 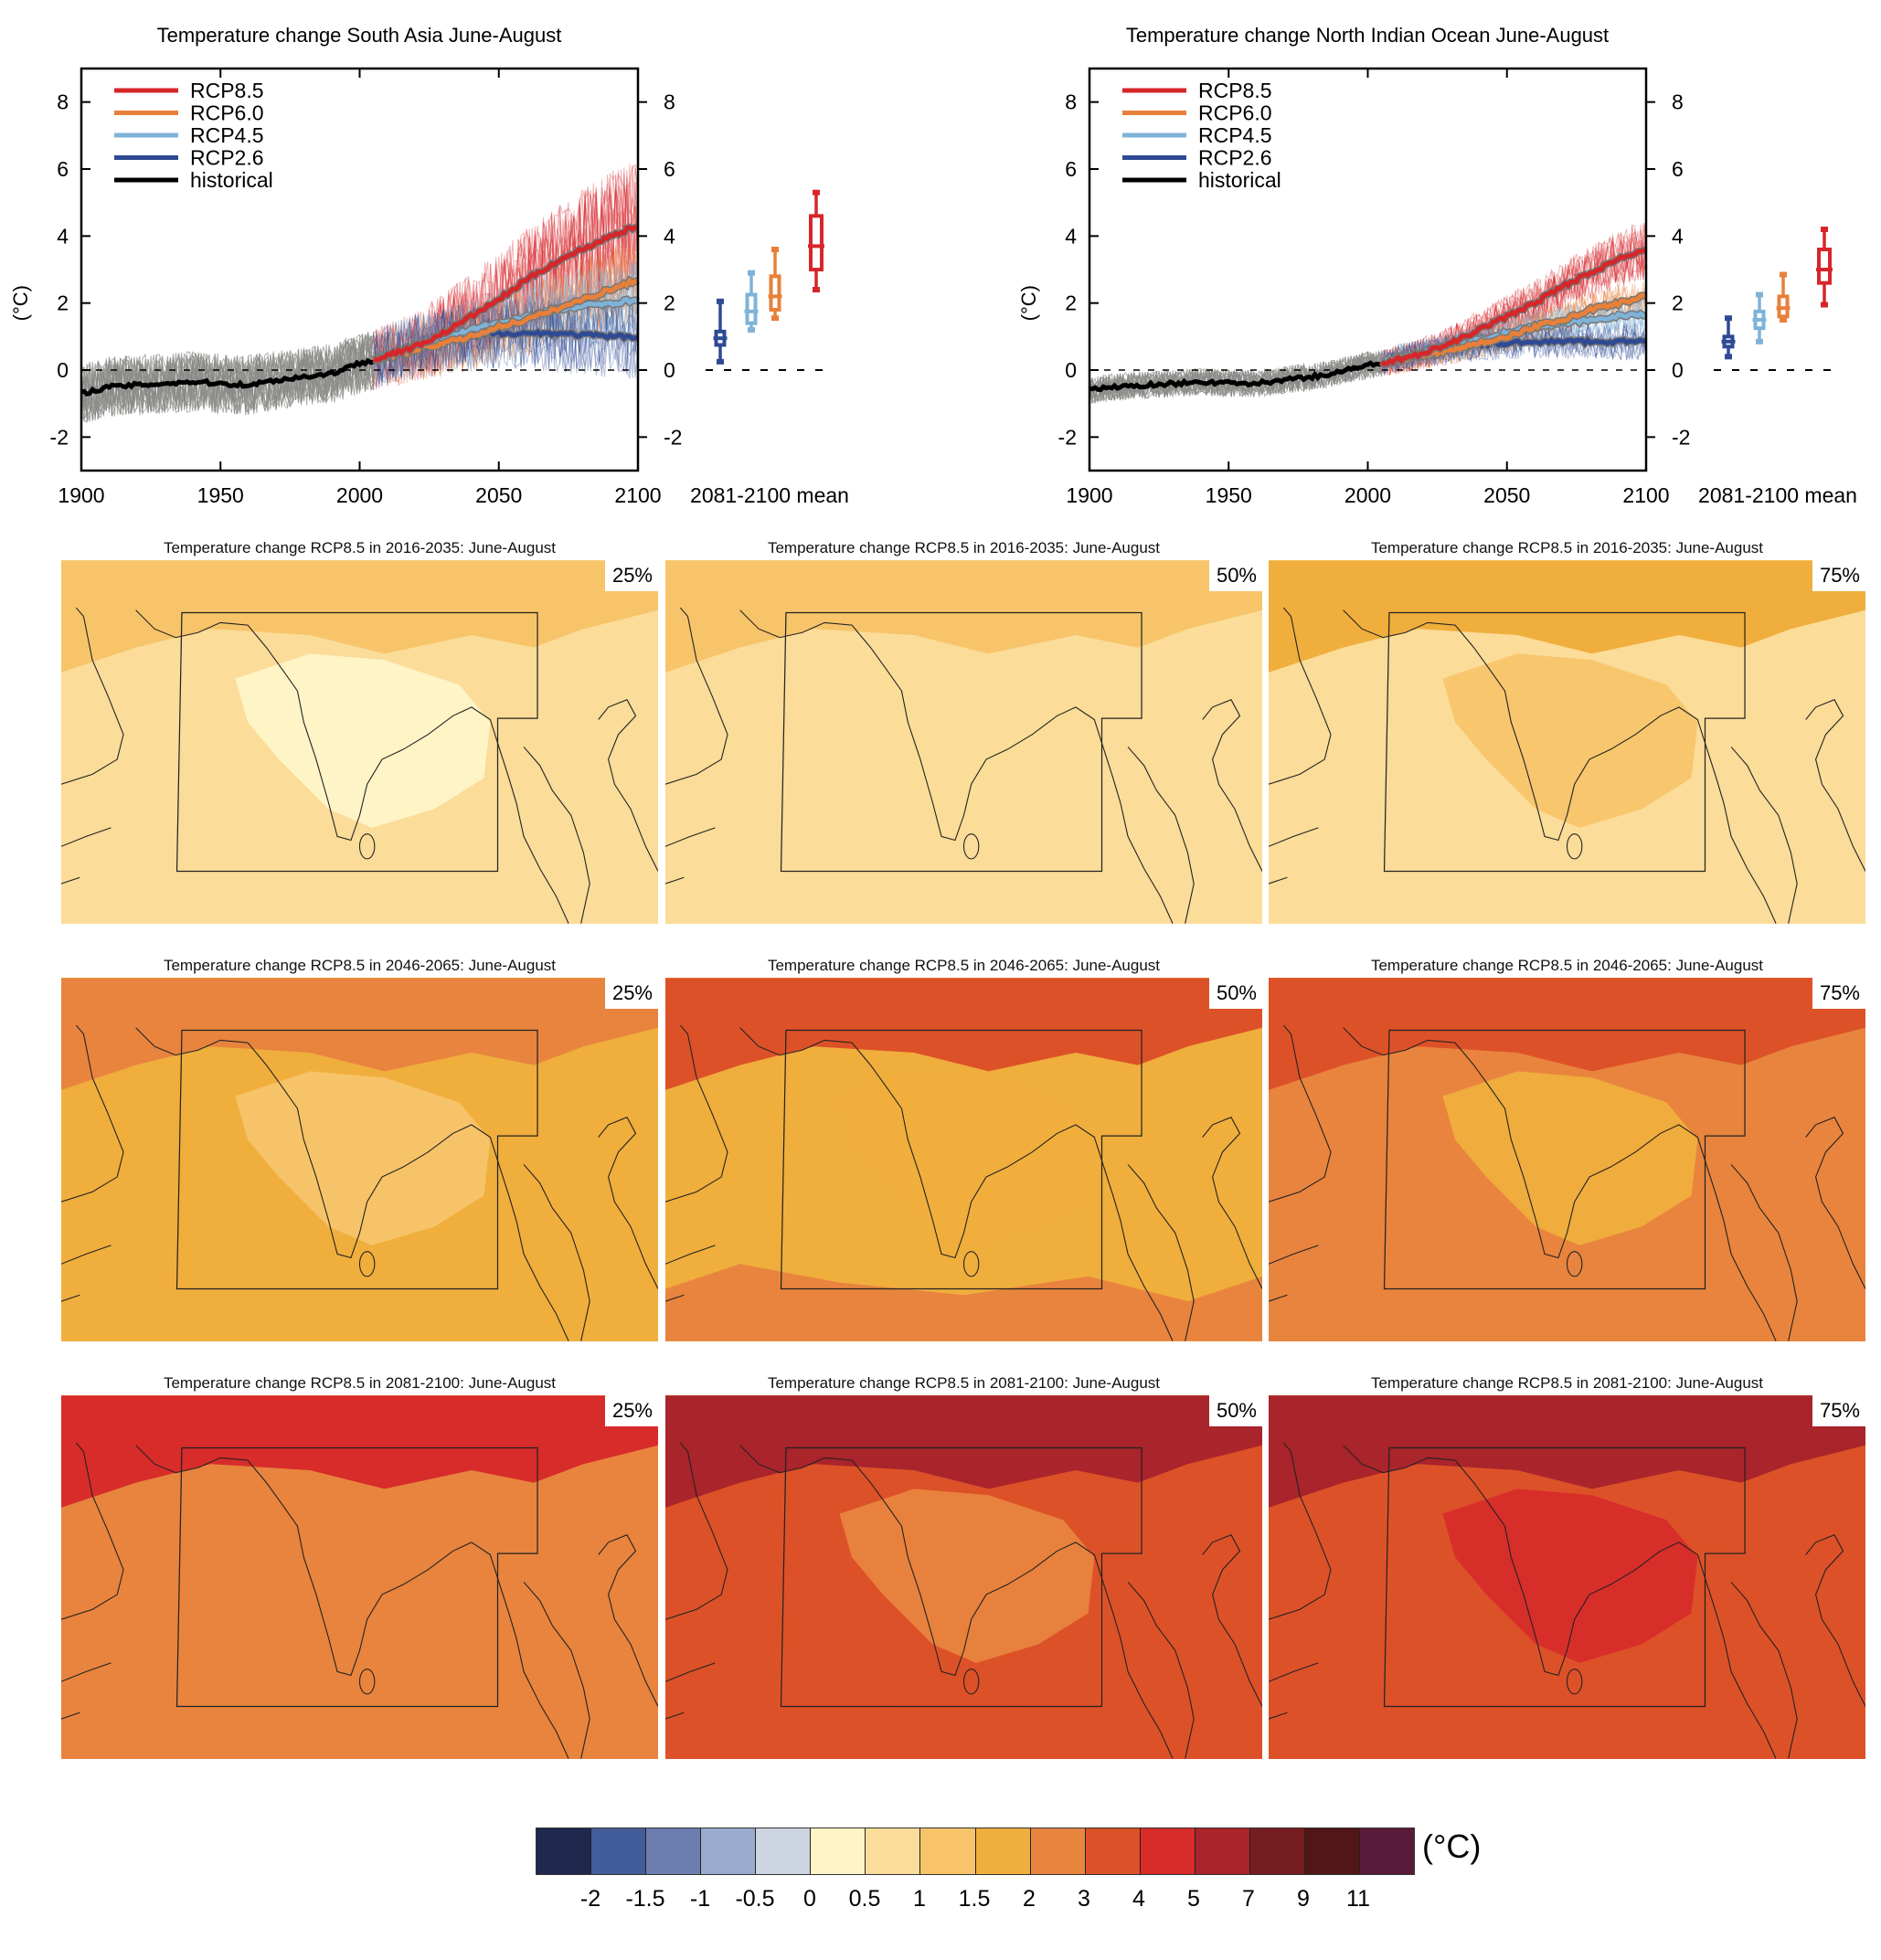 What do you see at coordinates (227, 377) in the screenshot?
I see `series-historical` at bounding box center [227, 377].